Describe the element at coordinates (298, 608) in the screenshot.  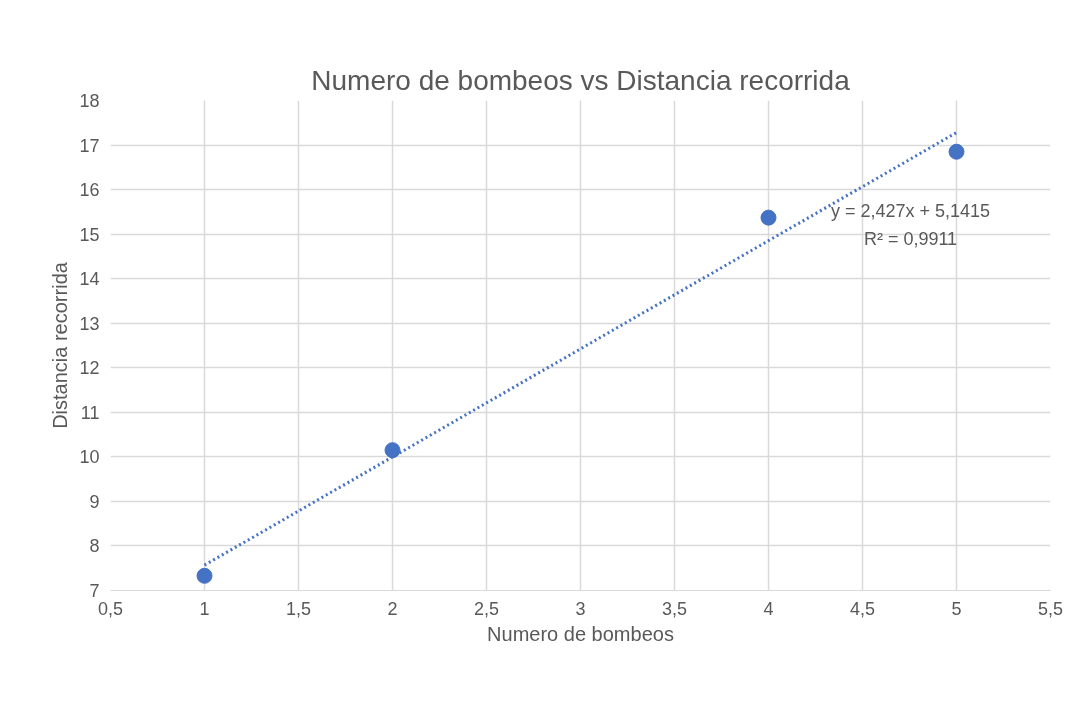
I see `x-tick-label: 1,5` at that location.